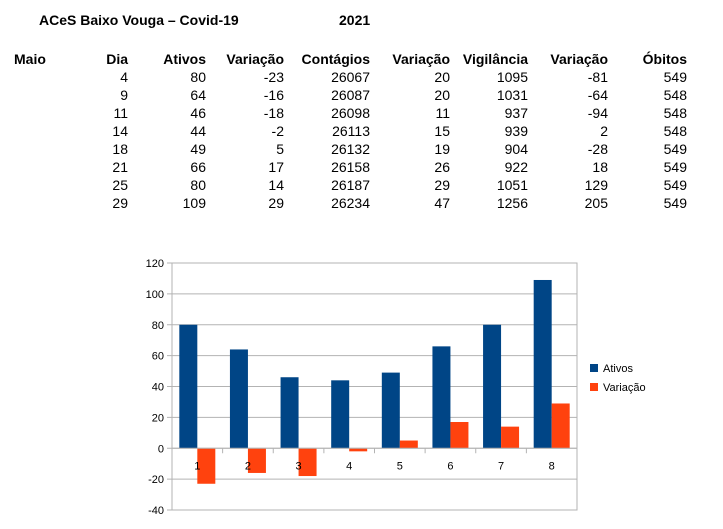 The height and width of the screenshot is (529, 723). What do you see at coordinates (594, 387) in the screenshot?
I see `legend-swatch-variacao` at bounding box center [594, 387].